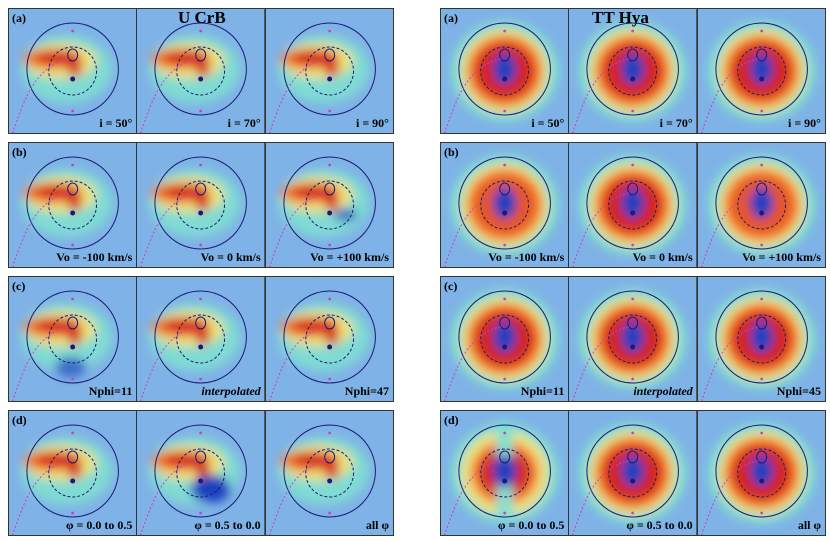  I want to click on figure-row-c: (c) Nphi=11 interpolated Nphi=45, so click(633, 339).